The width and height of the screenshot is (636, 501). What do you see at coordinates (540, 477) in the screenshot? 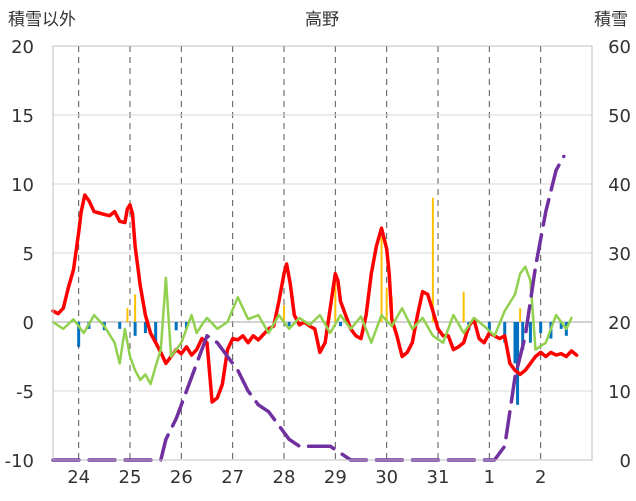
I see `x-tick-label: 2` at bounding box center [540, 477].